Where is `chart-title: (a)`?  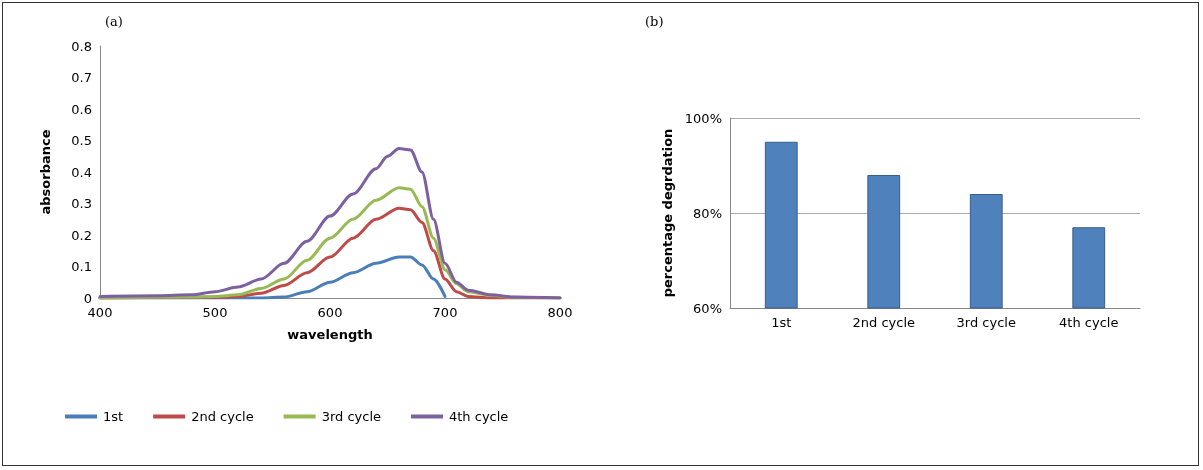
chart-title: (a) is located at coordinates (114, 21).